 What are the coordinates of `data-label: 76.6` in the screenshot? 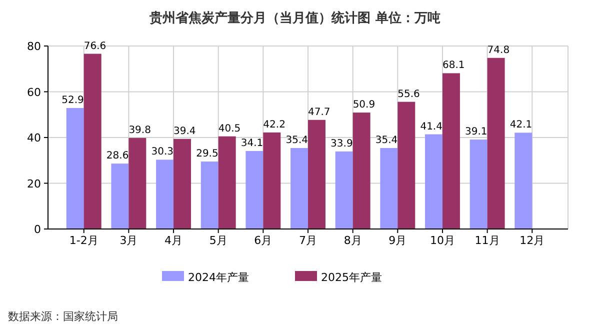 It's located at (95, 46).